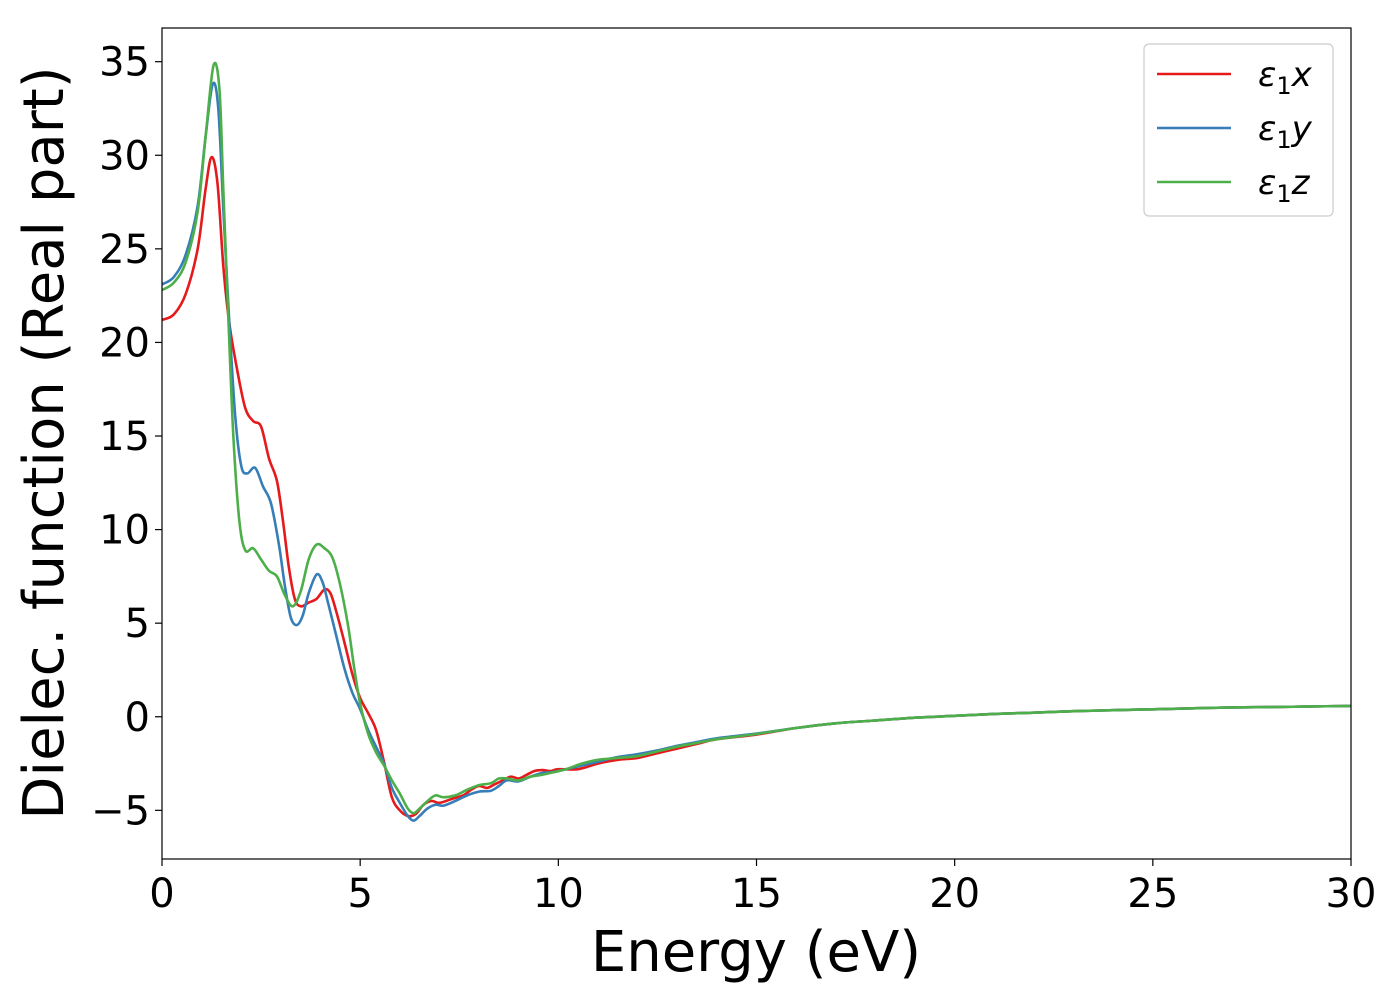 Image resolution: width=1400 pixels, height=1000 pixels. I want to click on legend-label-axis: y, so click(1302, 129).